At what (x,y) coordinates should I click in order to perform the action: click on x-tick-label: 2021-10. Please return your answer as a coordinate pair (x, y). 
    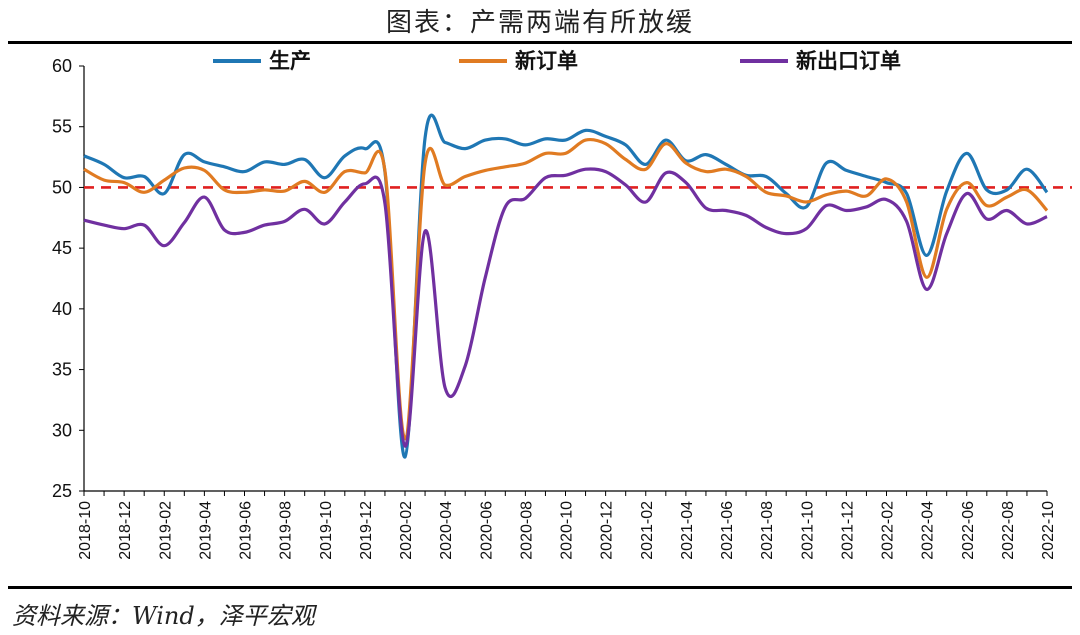
    Looking at the image, I should click on (807, 530).